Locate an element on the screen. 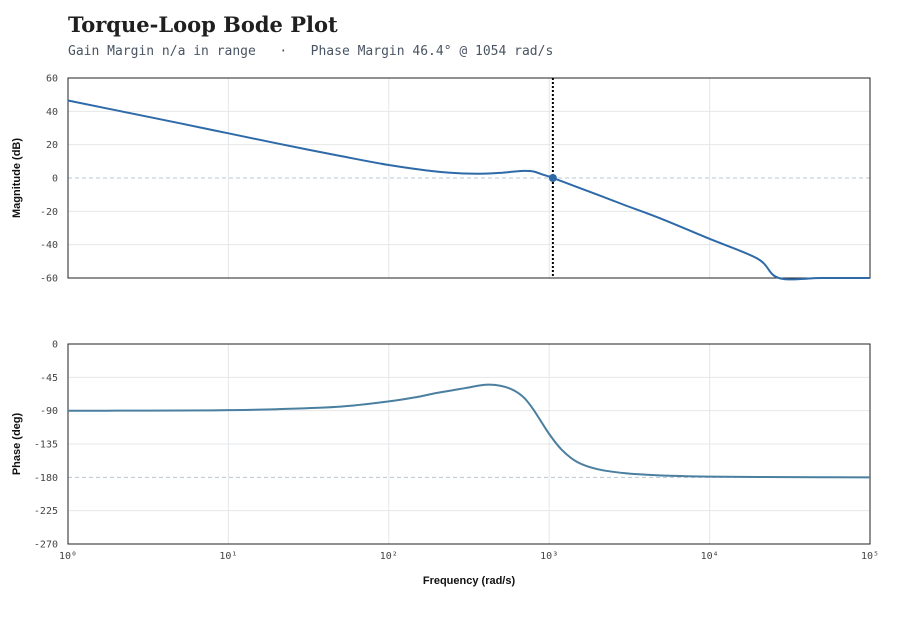  magnitude-ytick-label: -60 is located at coordinates (49, 279).